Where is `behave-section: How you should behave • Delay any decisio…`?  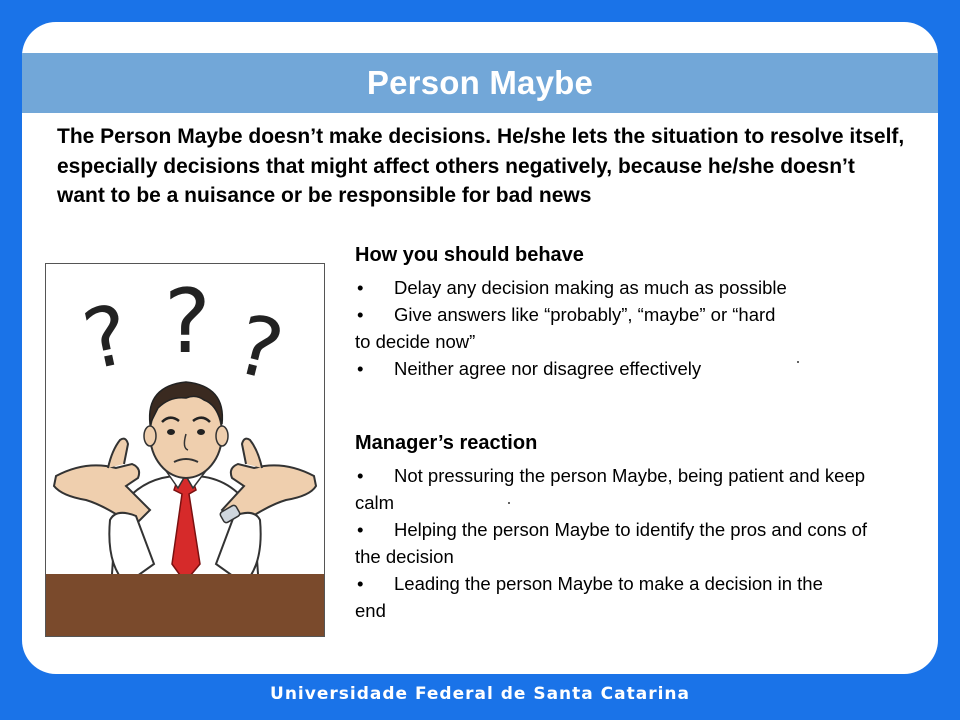 behave-section: How you should behave • Delay any decisio… is located at coordinates (625, 312).